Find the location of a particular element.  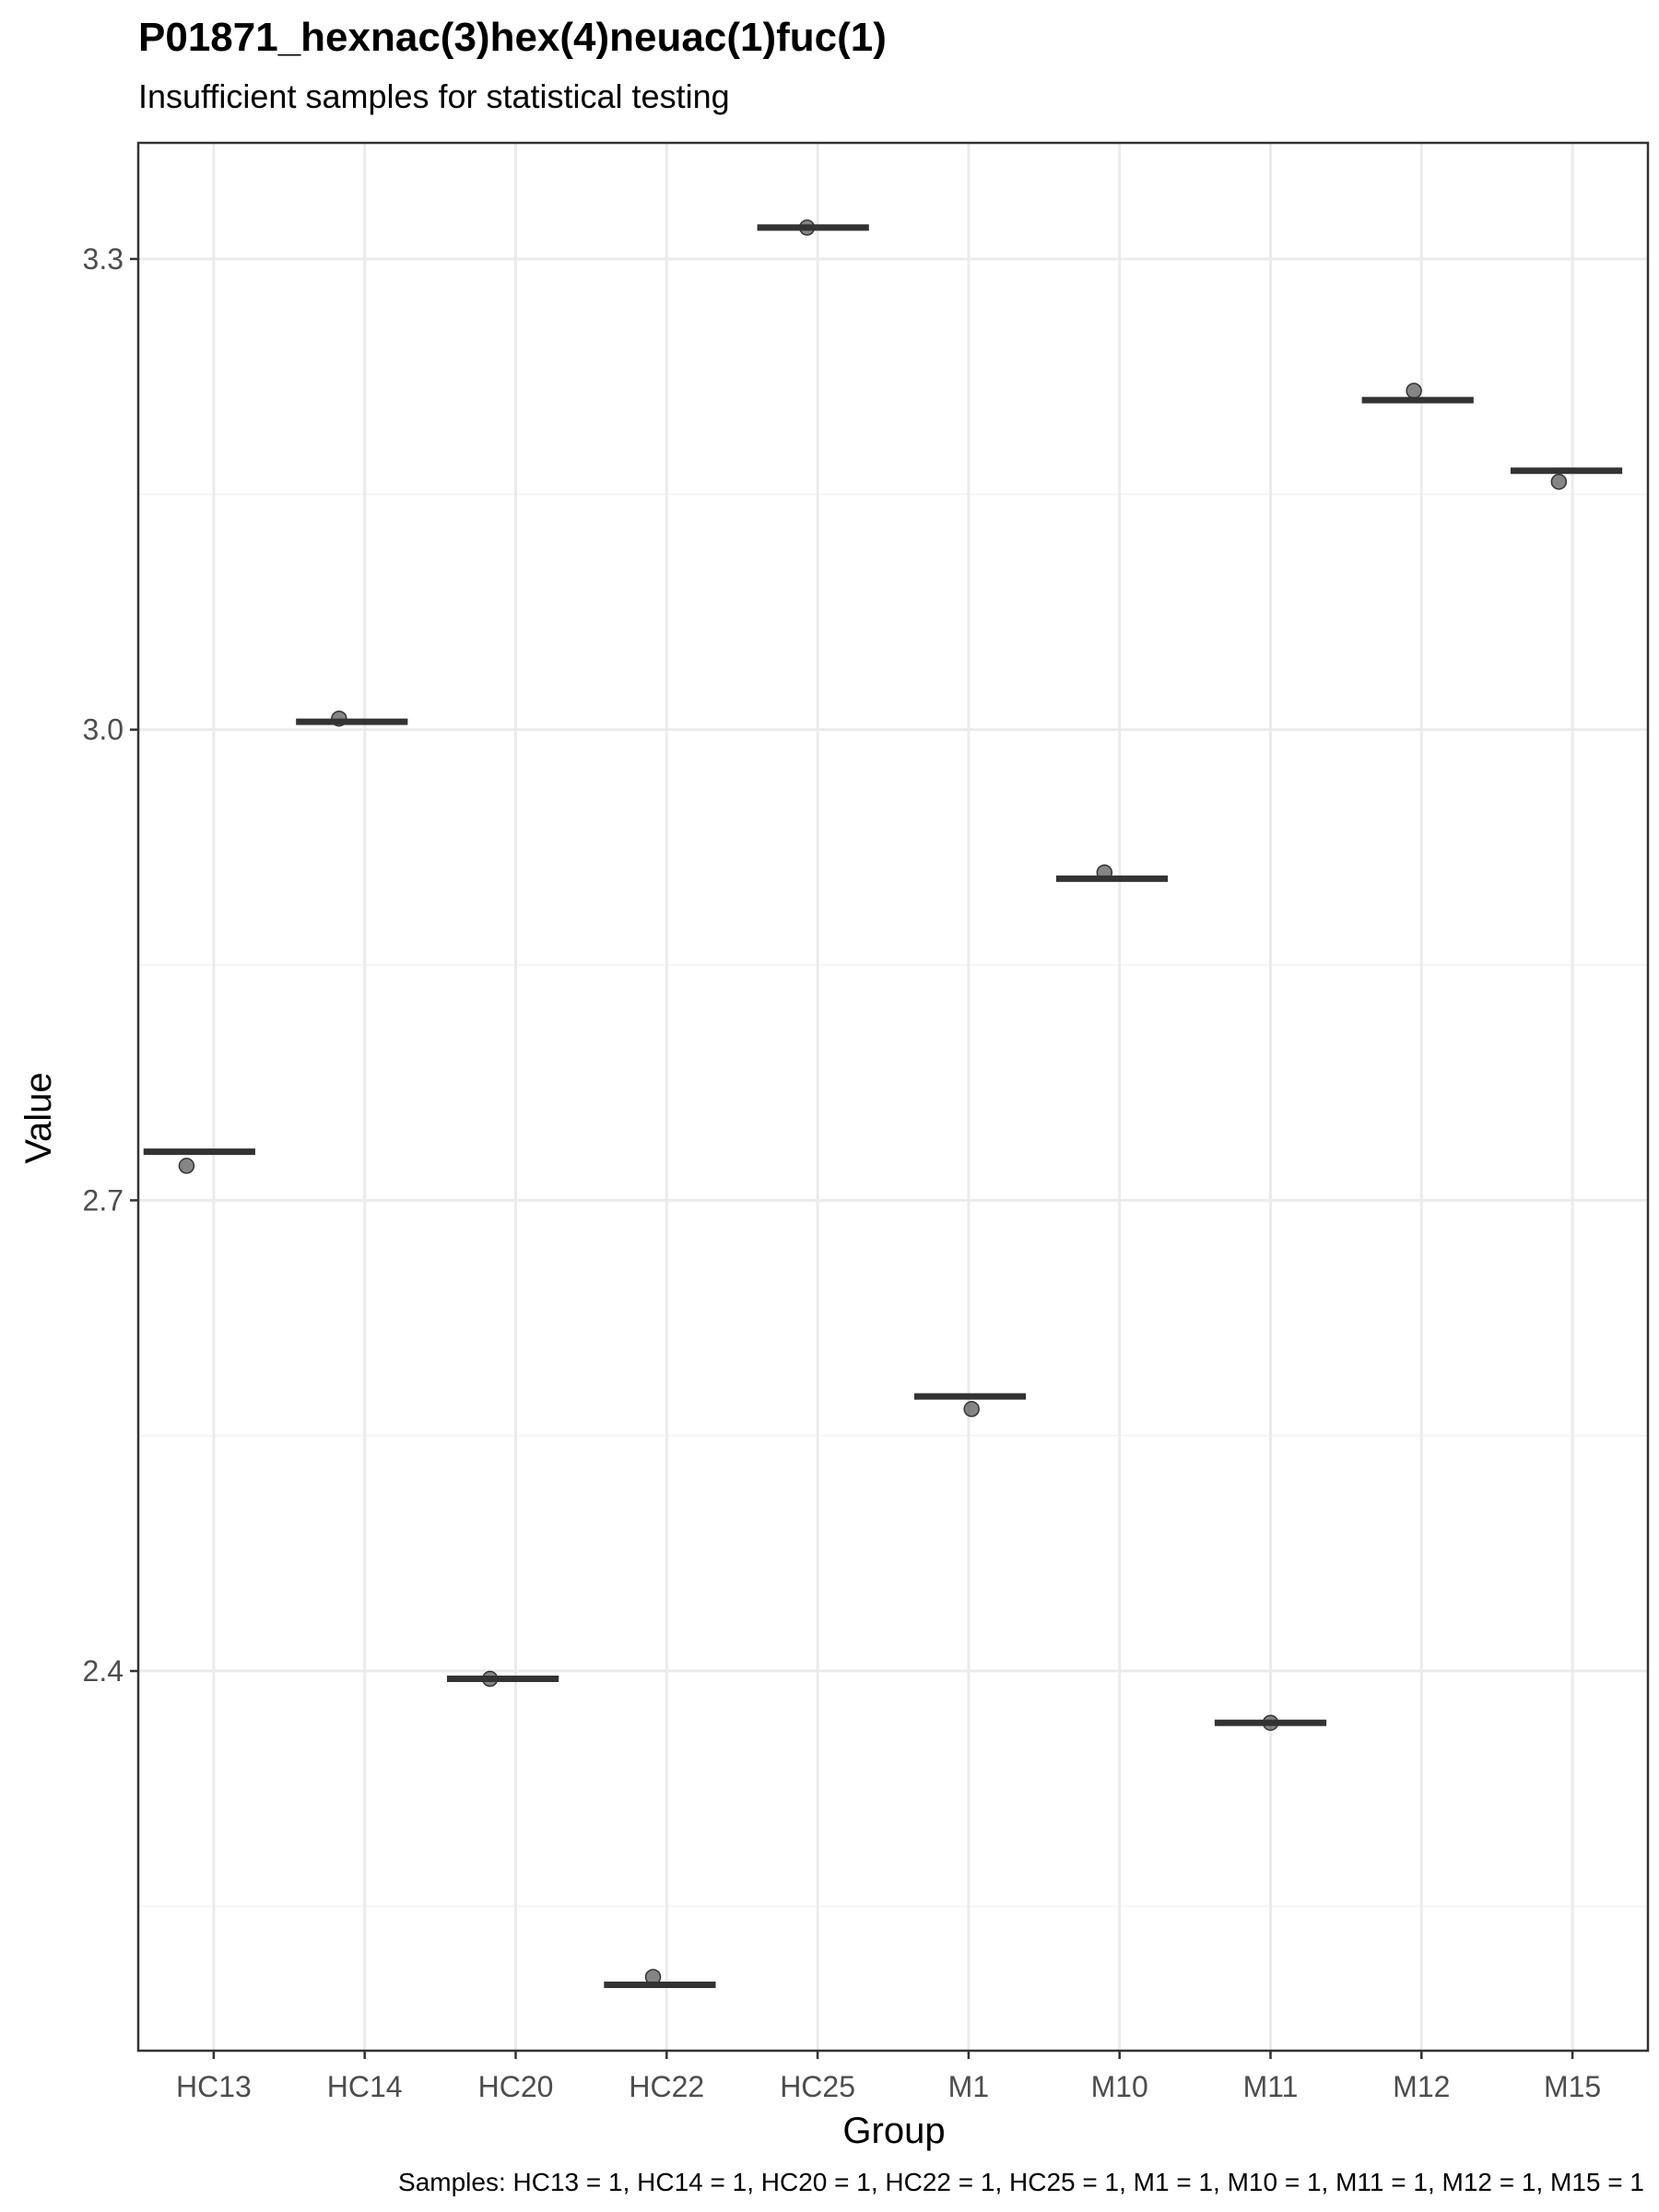

data-point-hc22 is located at coordinates (653, 1977).